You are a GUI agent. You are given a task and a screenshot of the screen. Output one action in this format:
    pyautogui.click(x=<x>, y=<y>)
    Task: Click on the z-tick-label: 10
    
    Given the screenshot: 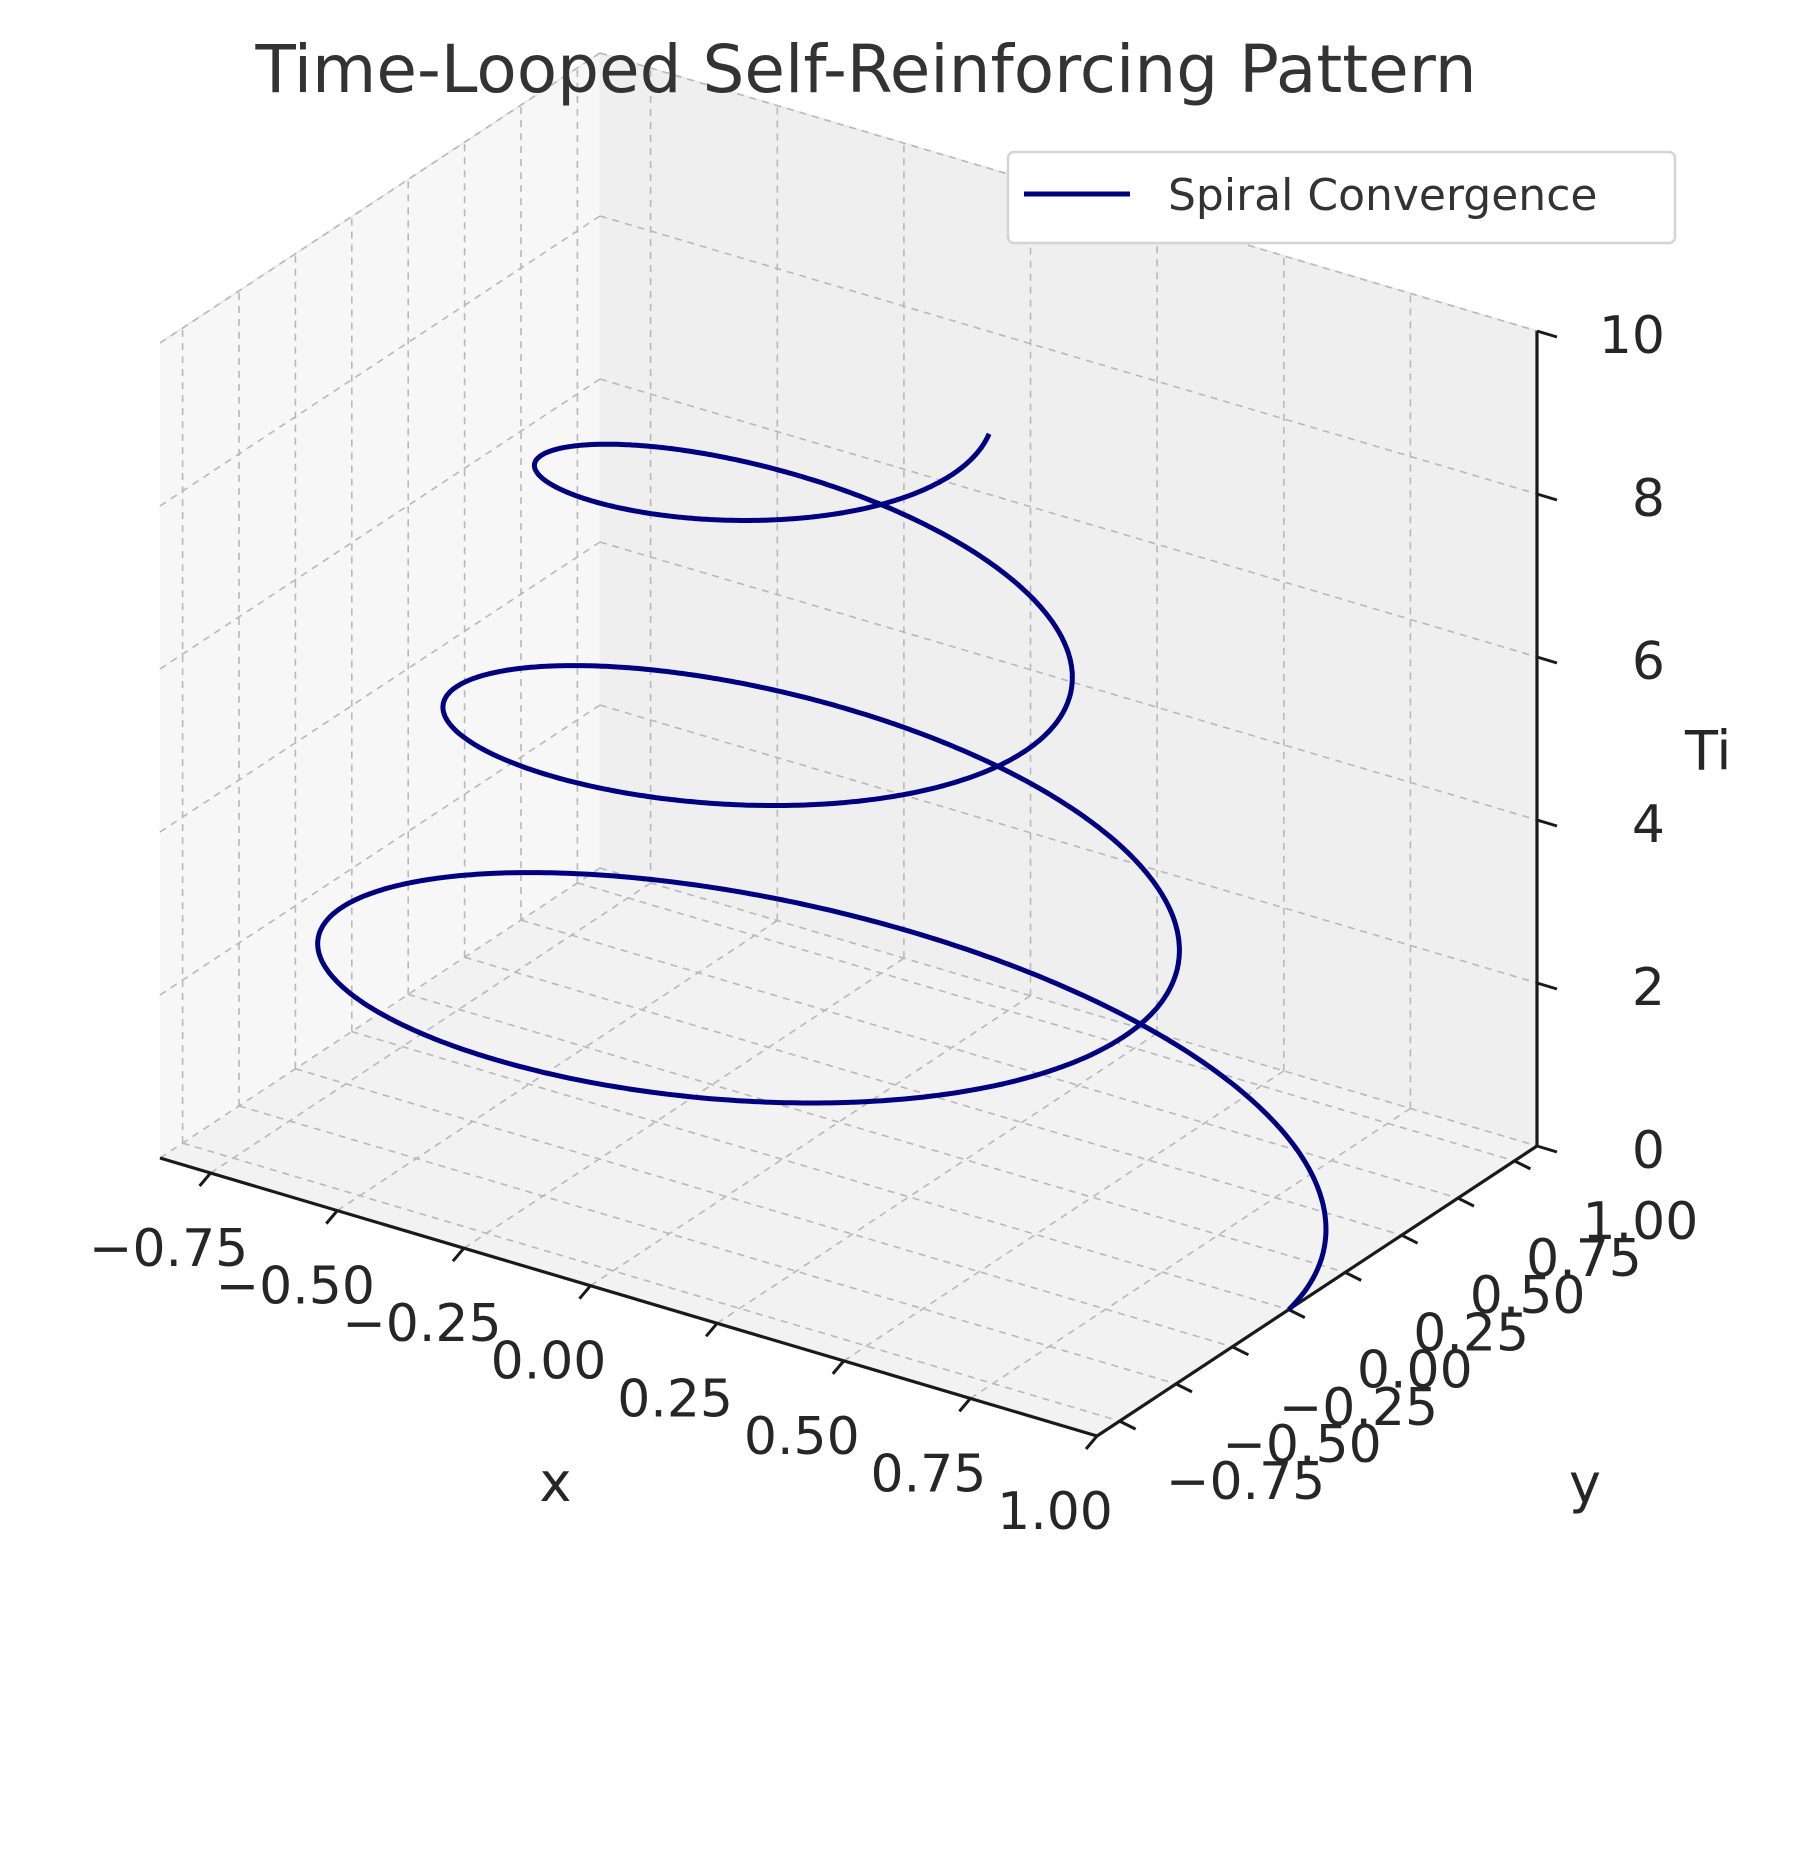 What is the action you would take?
    pyautogui.click(x=1632, y=336)
    